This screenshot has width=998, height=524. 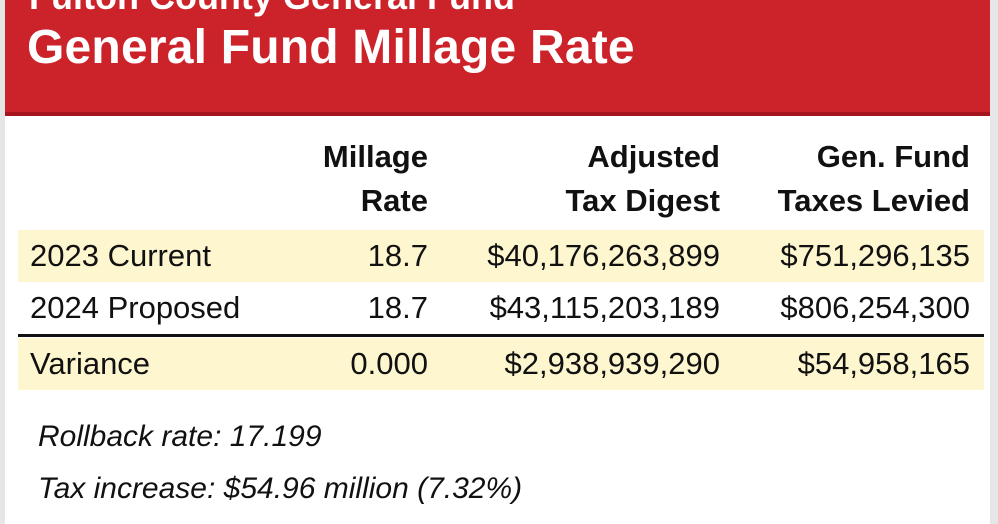 What do you see at coordinates (875, 255) in the screenshot?
I see `row-levied: $751,296,135` at bounding box center [875, 255].